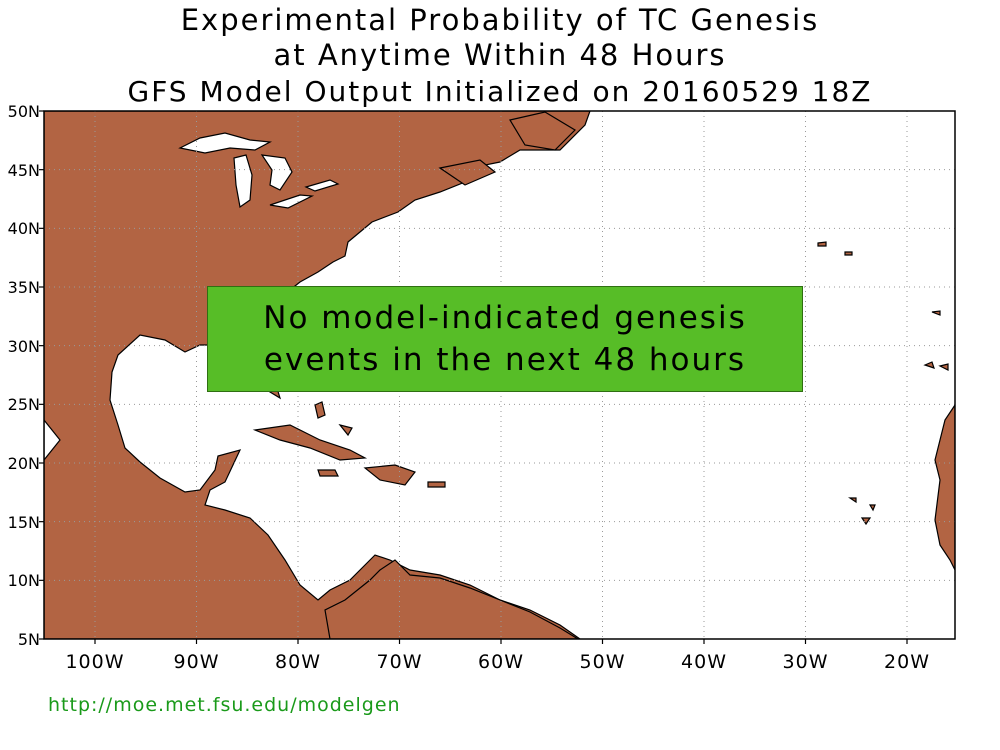 The width and height of the screenshot is (1000, 750). I want to click on newfoundland, so click(542, 131).